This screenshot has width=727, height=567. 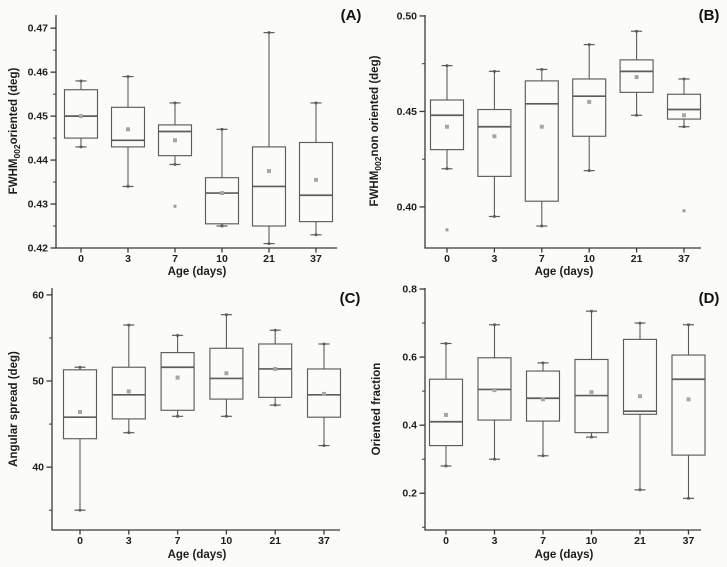 I want to click on y-tick-label: 0.50, so click(x=407, y=16).